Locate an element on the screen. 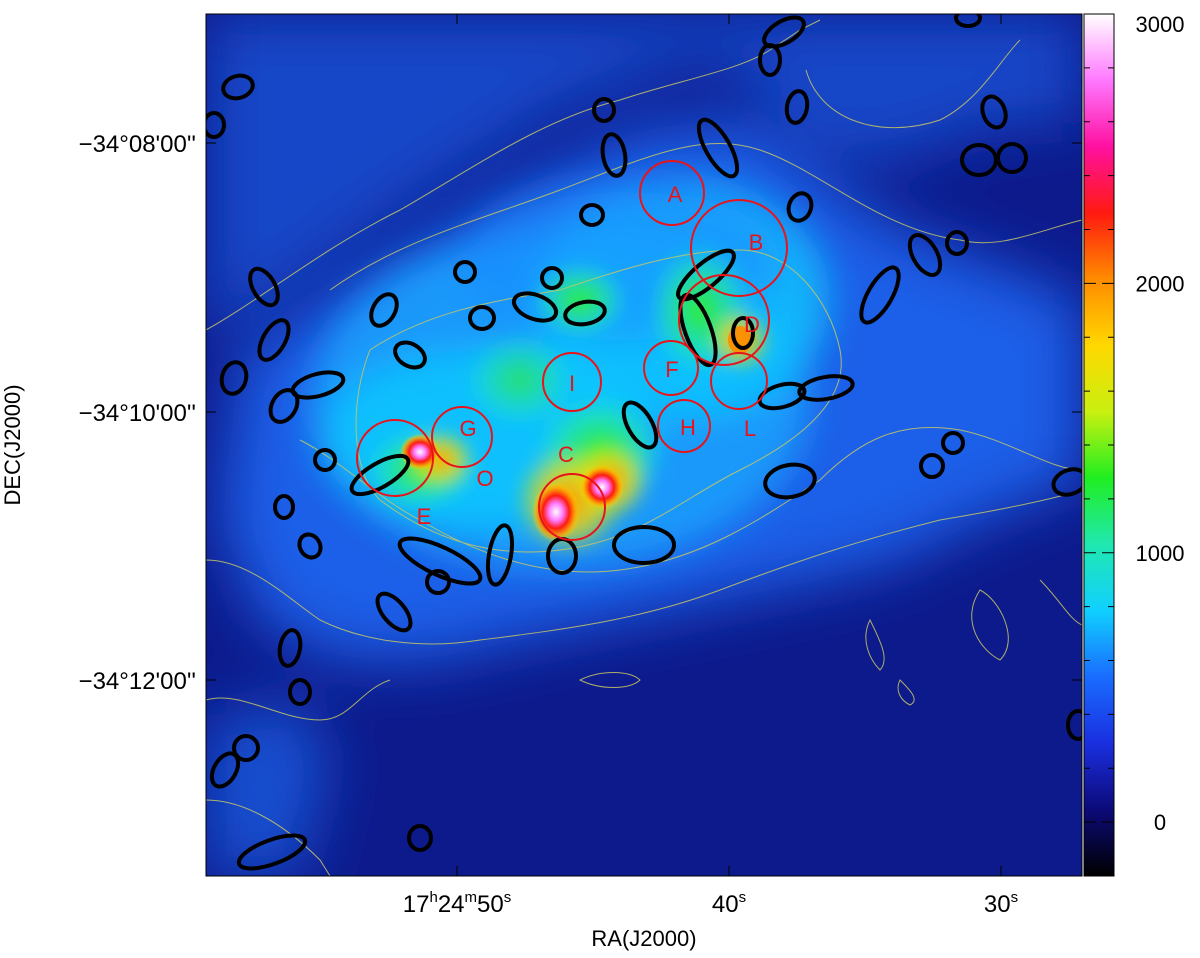 The width and height of the screenshot is (1200, 958). y-tick-label: −34°10'00'' is located at coordinates (137, 413).